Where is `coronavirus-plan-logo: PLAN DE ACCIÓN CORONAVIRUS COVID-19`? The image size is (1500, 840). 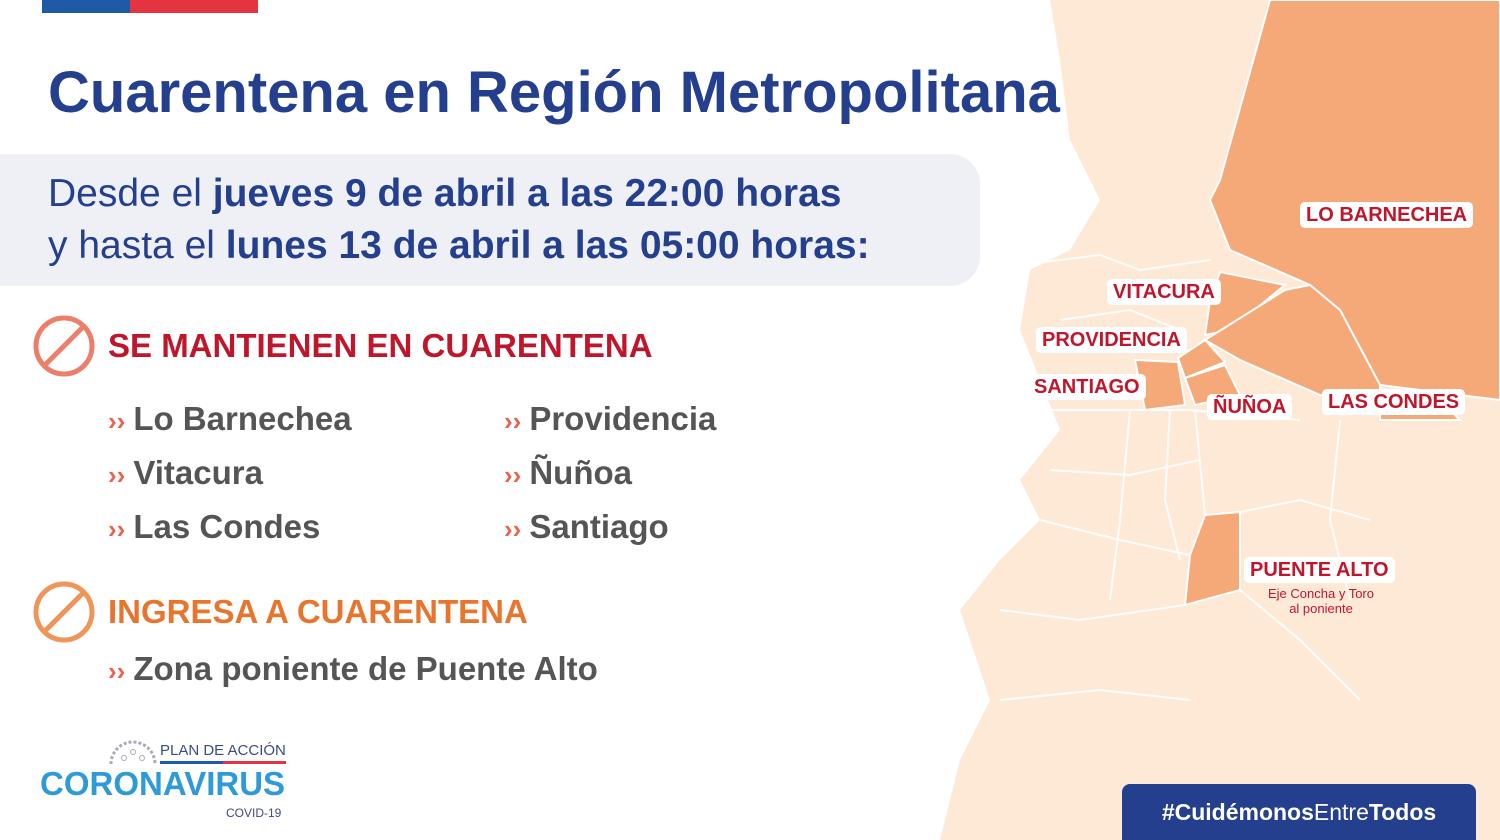 coronavirus-plan-logo: PLAN DE ACCIÓN CORONAVIRUS COVID-19 is located at coordinates (165, 781).